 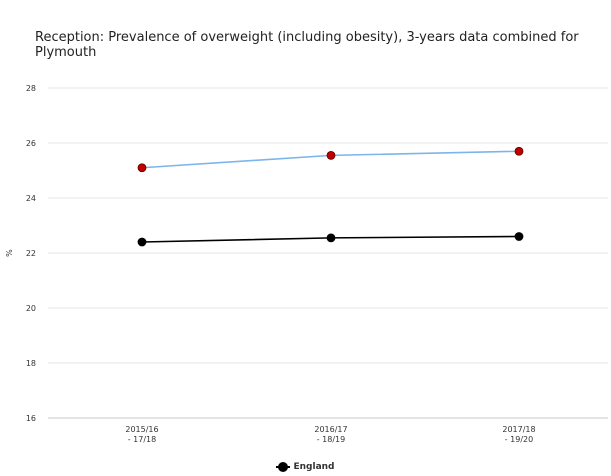 I want to click on y-tick-label: 26, so click(x=31, y=143).